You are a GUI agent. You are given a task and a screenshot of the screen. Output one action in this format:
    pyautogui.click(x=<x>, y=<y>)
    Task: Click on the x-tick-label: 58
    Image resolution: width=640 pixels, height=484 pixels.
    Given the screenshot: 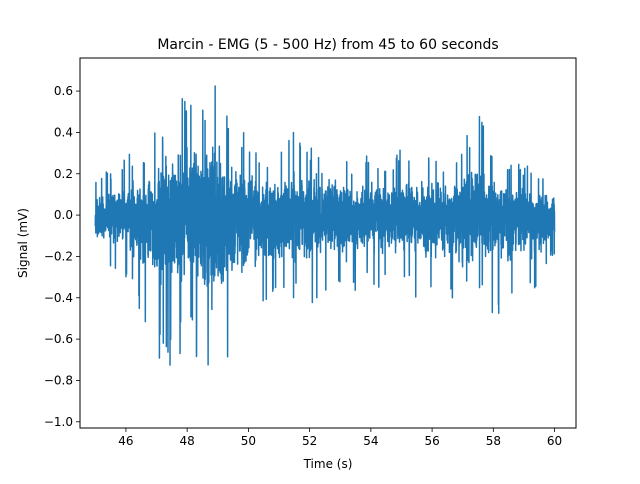 What is the action you would take?
    pyautogui.click(x=493, y=441)
    